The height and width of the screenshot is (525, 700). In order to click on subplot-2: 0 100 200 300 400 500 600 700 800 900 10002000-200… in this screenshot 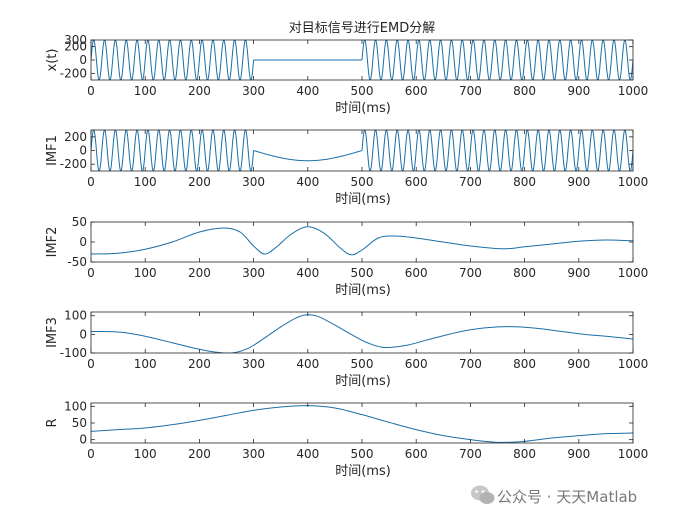, I will do `click(347, 168)`.